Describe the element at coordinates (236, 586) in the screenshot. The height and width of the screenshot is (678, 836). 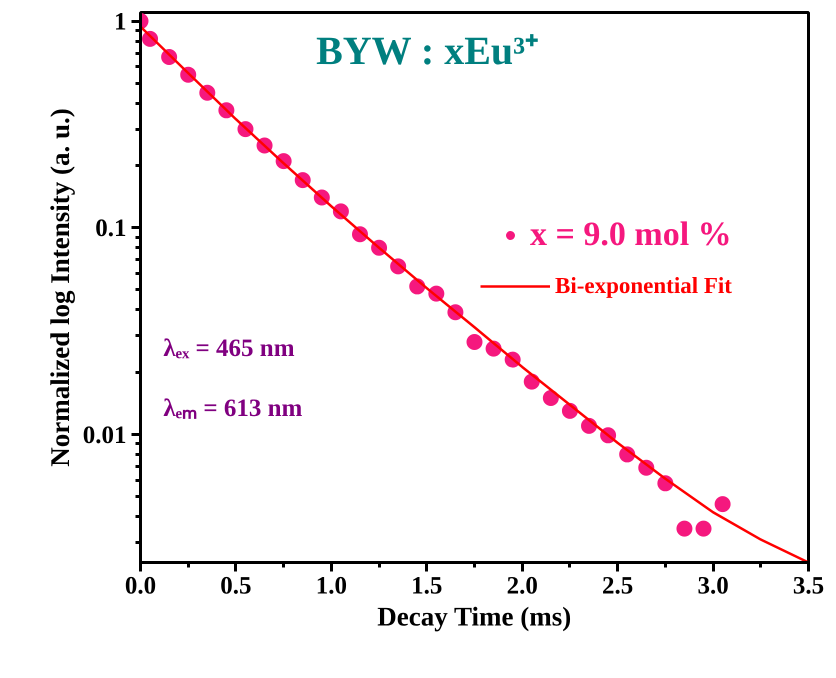
I see `x-tick-label: 0.5` at that location.